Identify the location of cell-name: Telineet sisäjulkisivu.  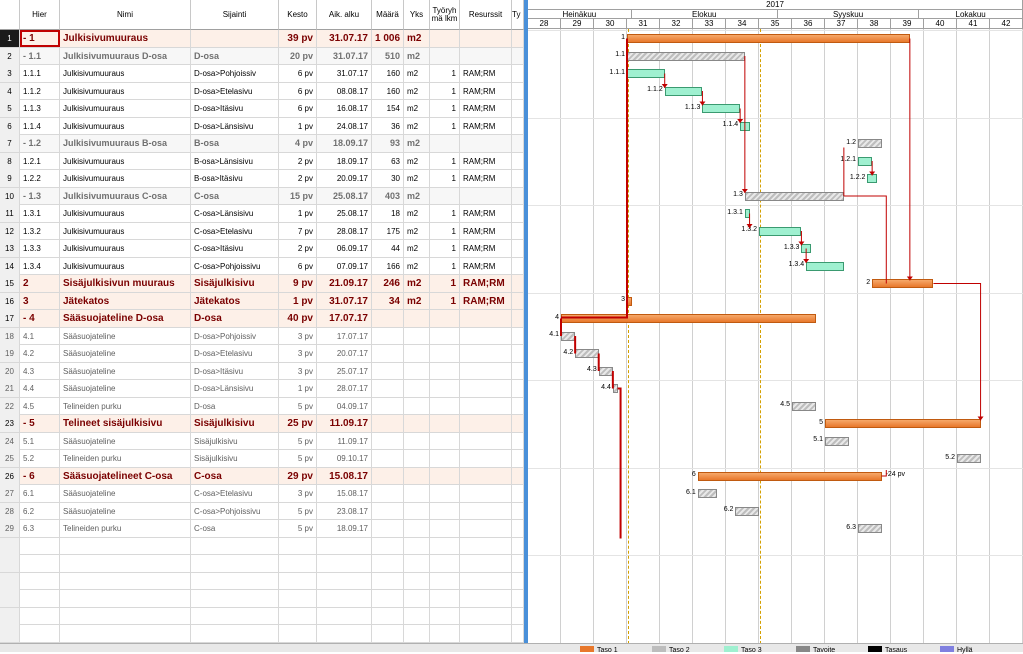
(125, 423).